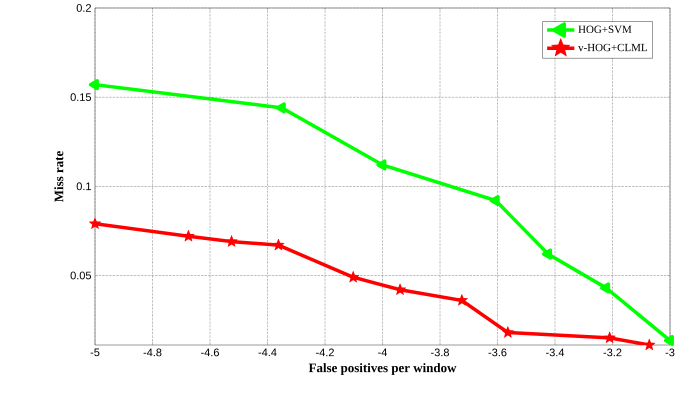  What do you see at coordinates (670, 352) in the screenshot?
I see `x-tick-label: -3` at bounding box center [670, 352].